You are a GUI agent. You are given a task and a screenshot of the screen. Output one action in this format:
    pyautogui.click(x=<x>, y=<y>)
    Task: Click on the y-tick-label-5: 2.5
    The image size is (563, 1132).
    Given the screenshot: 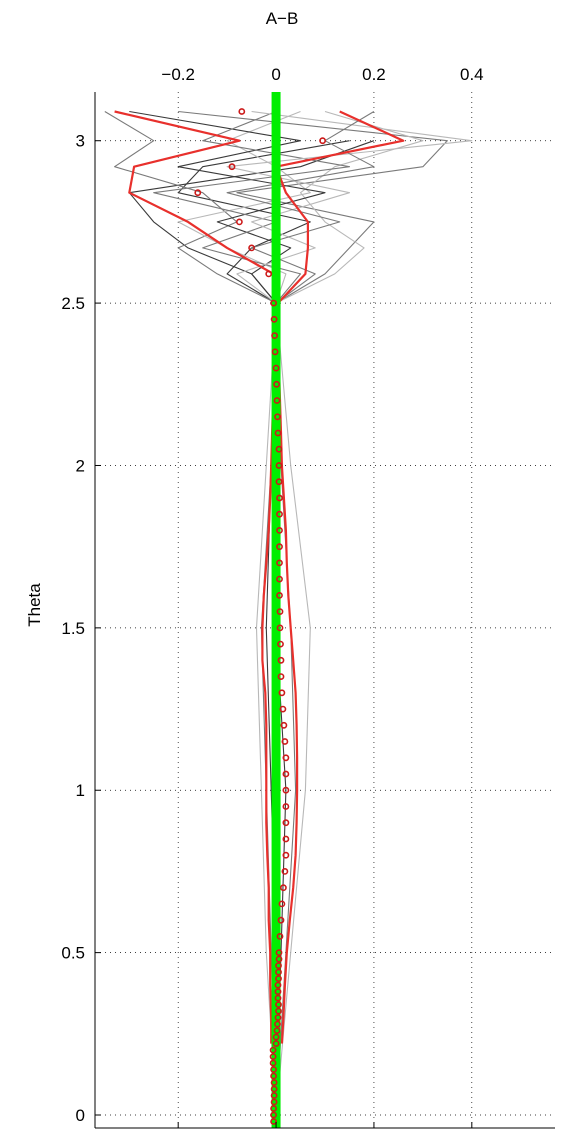 What is the action you would take?
    pyautogui.click(x=73, y=303)
    